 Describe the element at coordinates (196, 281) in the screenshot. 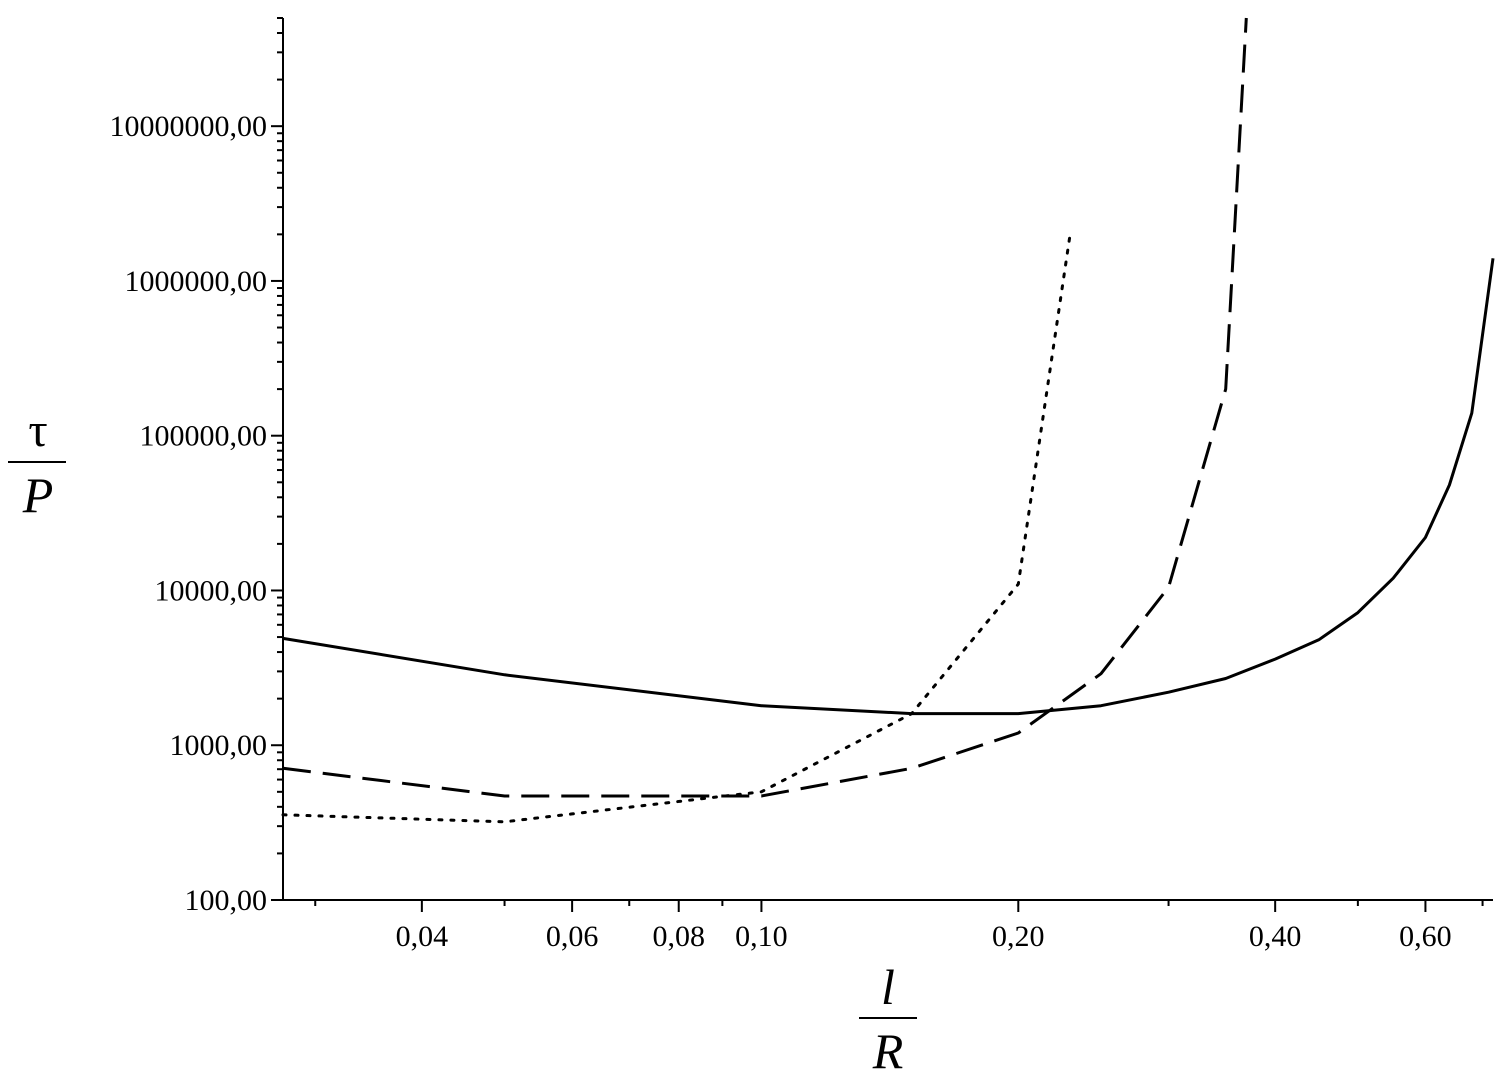

I see `y-tick-label: 1000000,00` at that location.